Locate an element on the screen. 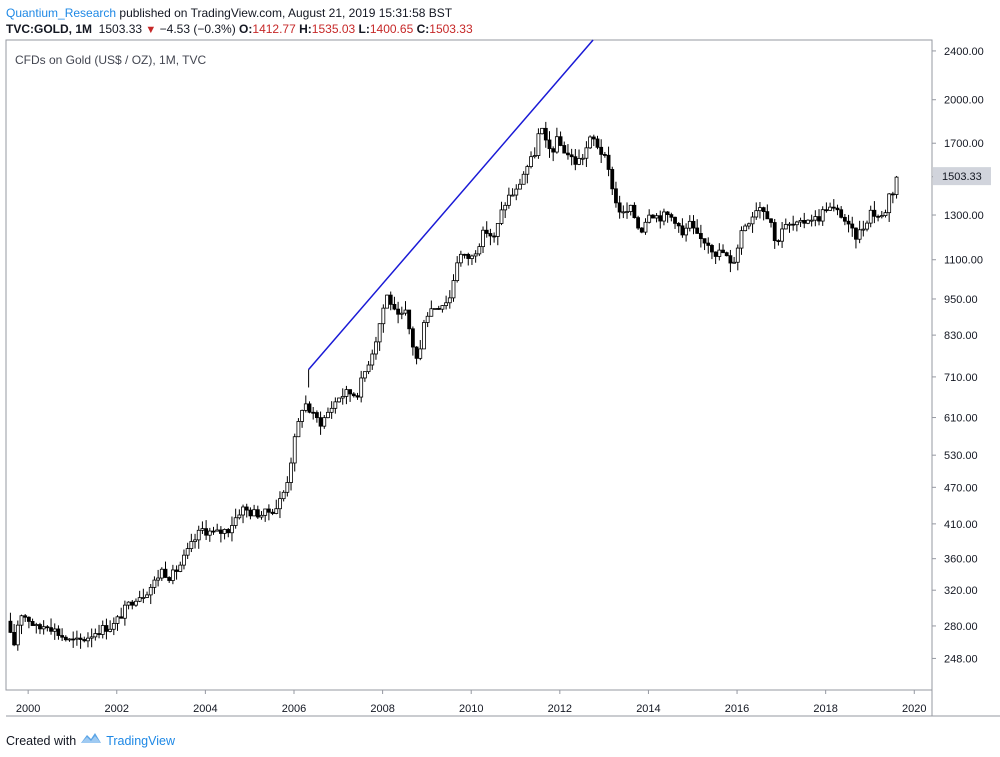 The height and width of the screenshot is (757, 1000). high-label: H: is located at coordinates (305, 29).